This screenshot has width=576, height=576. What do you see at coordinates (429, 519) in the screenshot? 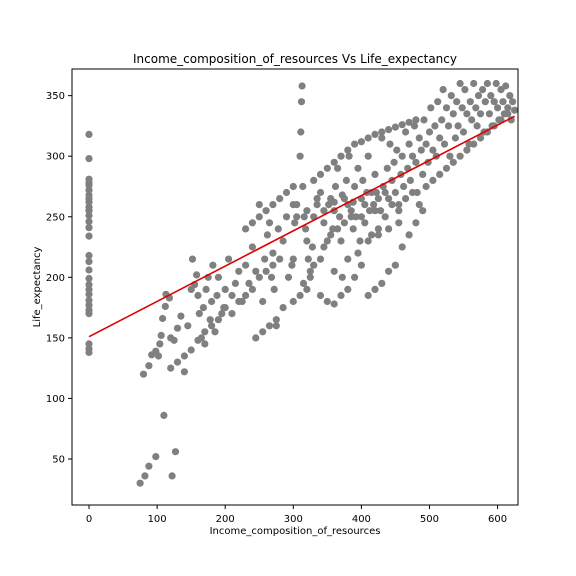
I see `x-tick-label: 500` at bounding box center [429, 519].